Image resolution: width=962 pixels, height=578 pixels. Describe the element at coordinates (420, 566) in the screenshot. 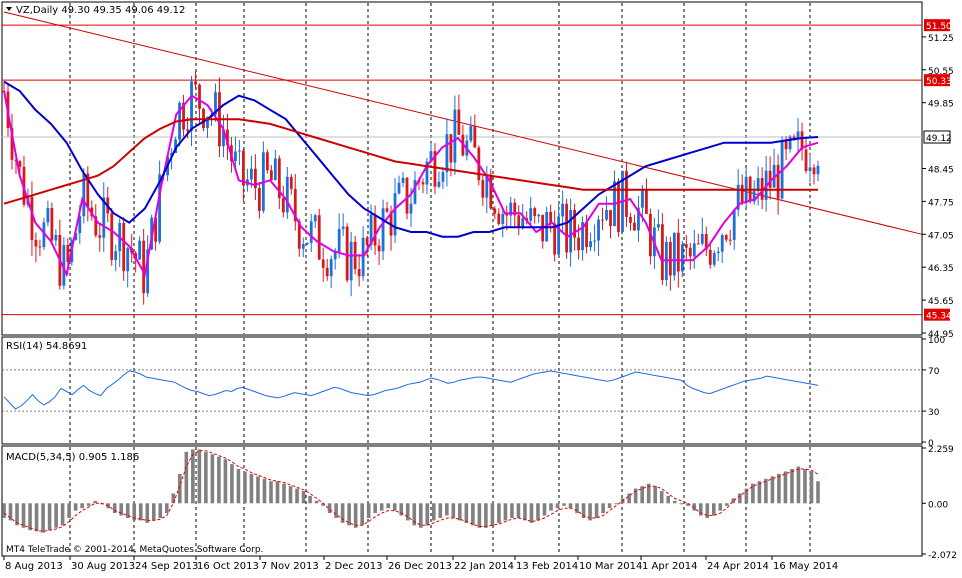

I see `date-label: 26 Dec 2013` at that location.